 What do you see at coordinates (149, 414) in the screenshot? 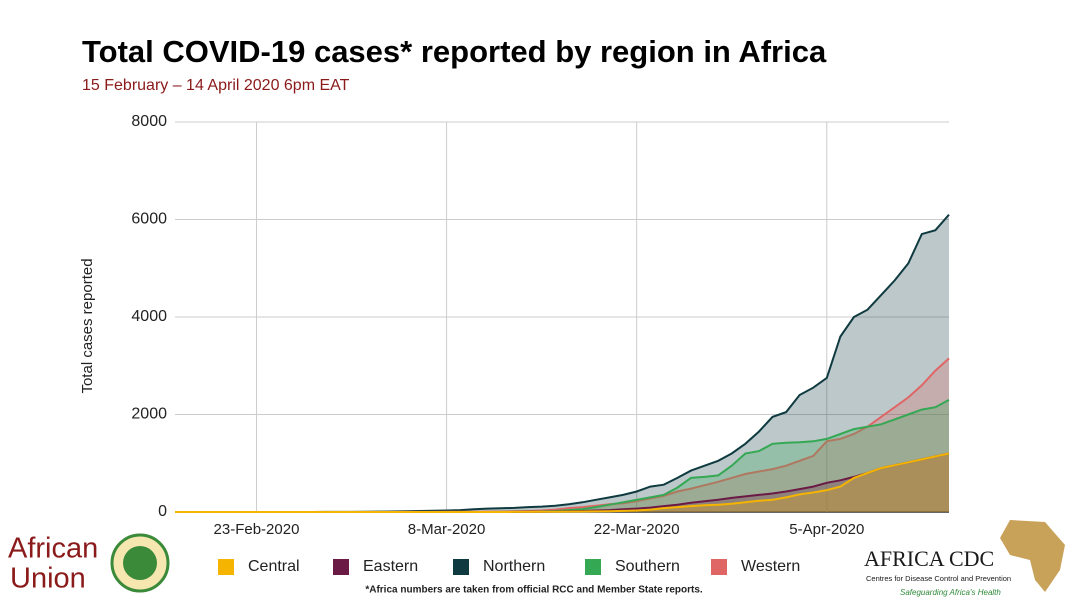
I see `y-tick-label: 2000` at bounding box center [149, 414].